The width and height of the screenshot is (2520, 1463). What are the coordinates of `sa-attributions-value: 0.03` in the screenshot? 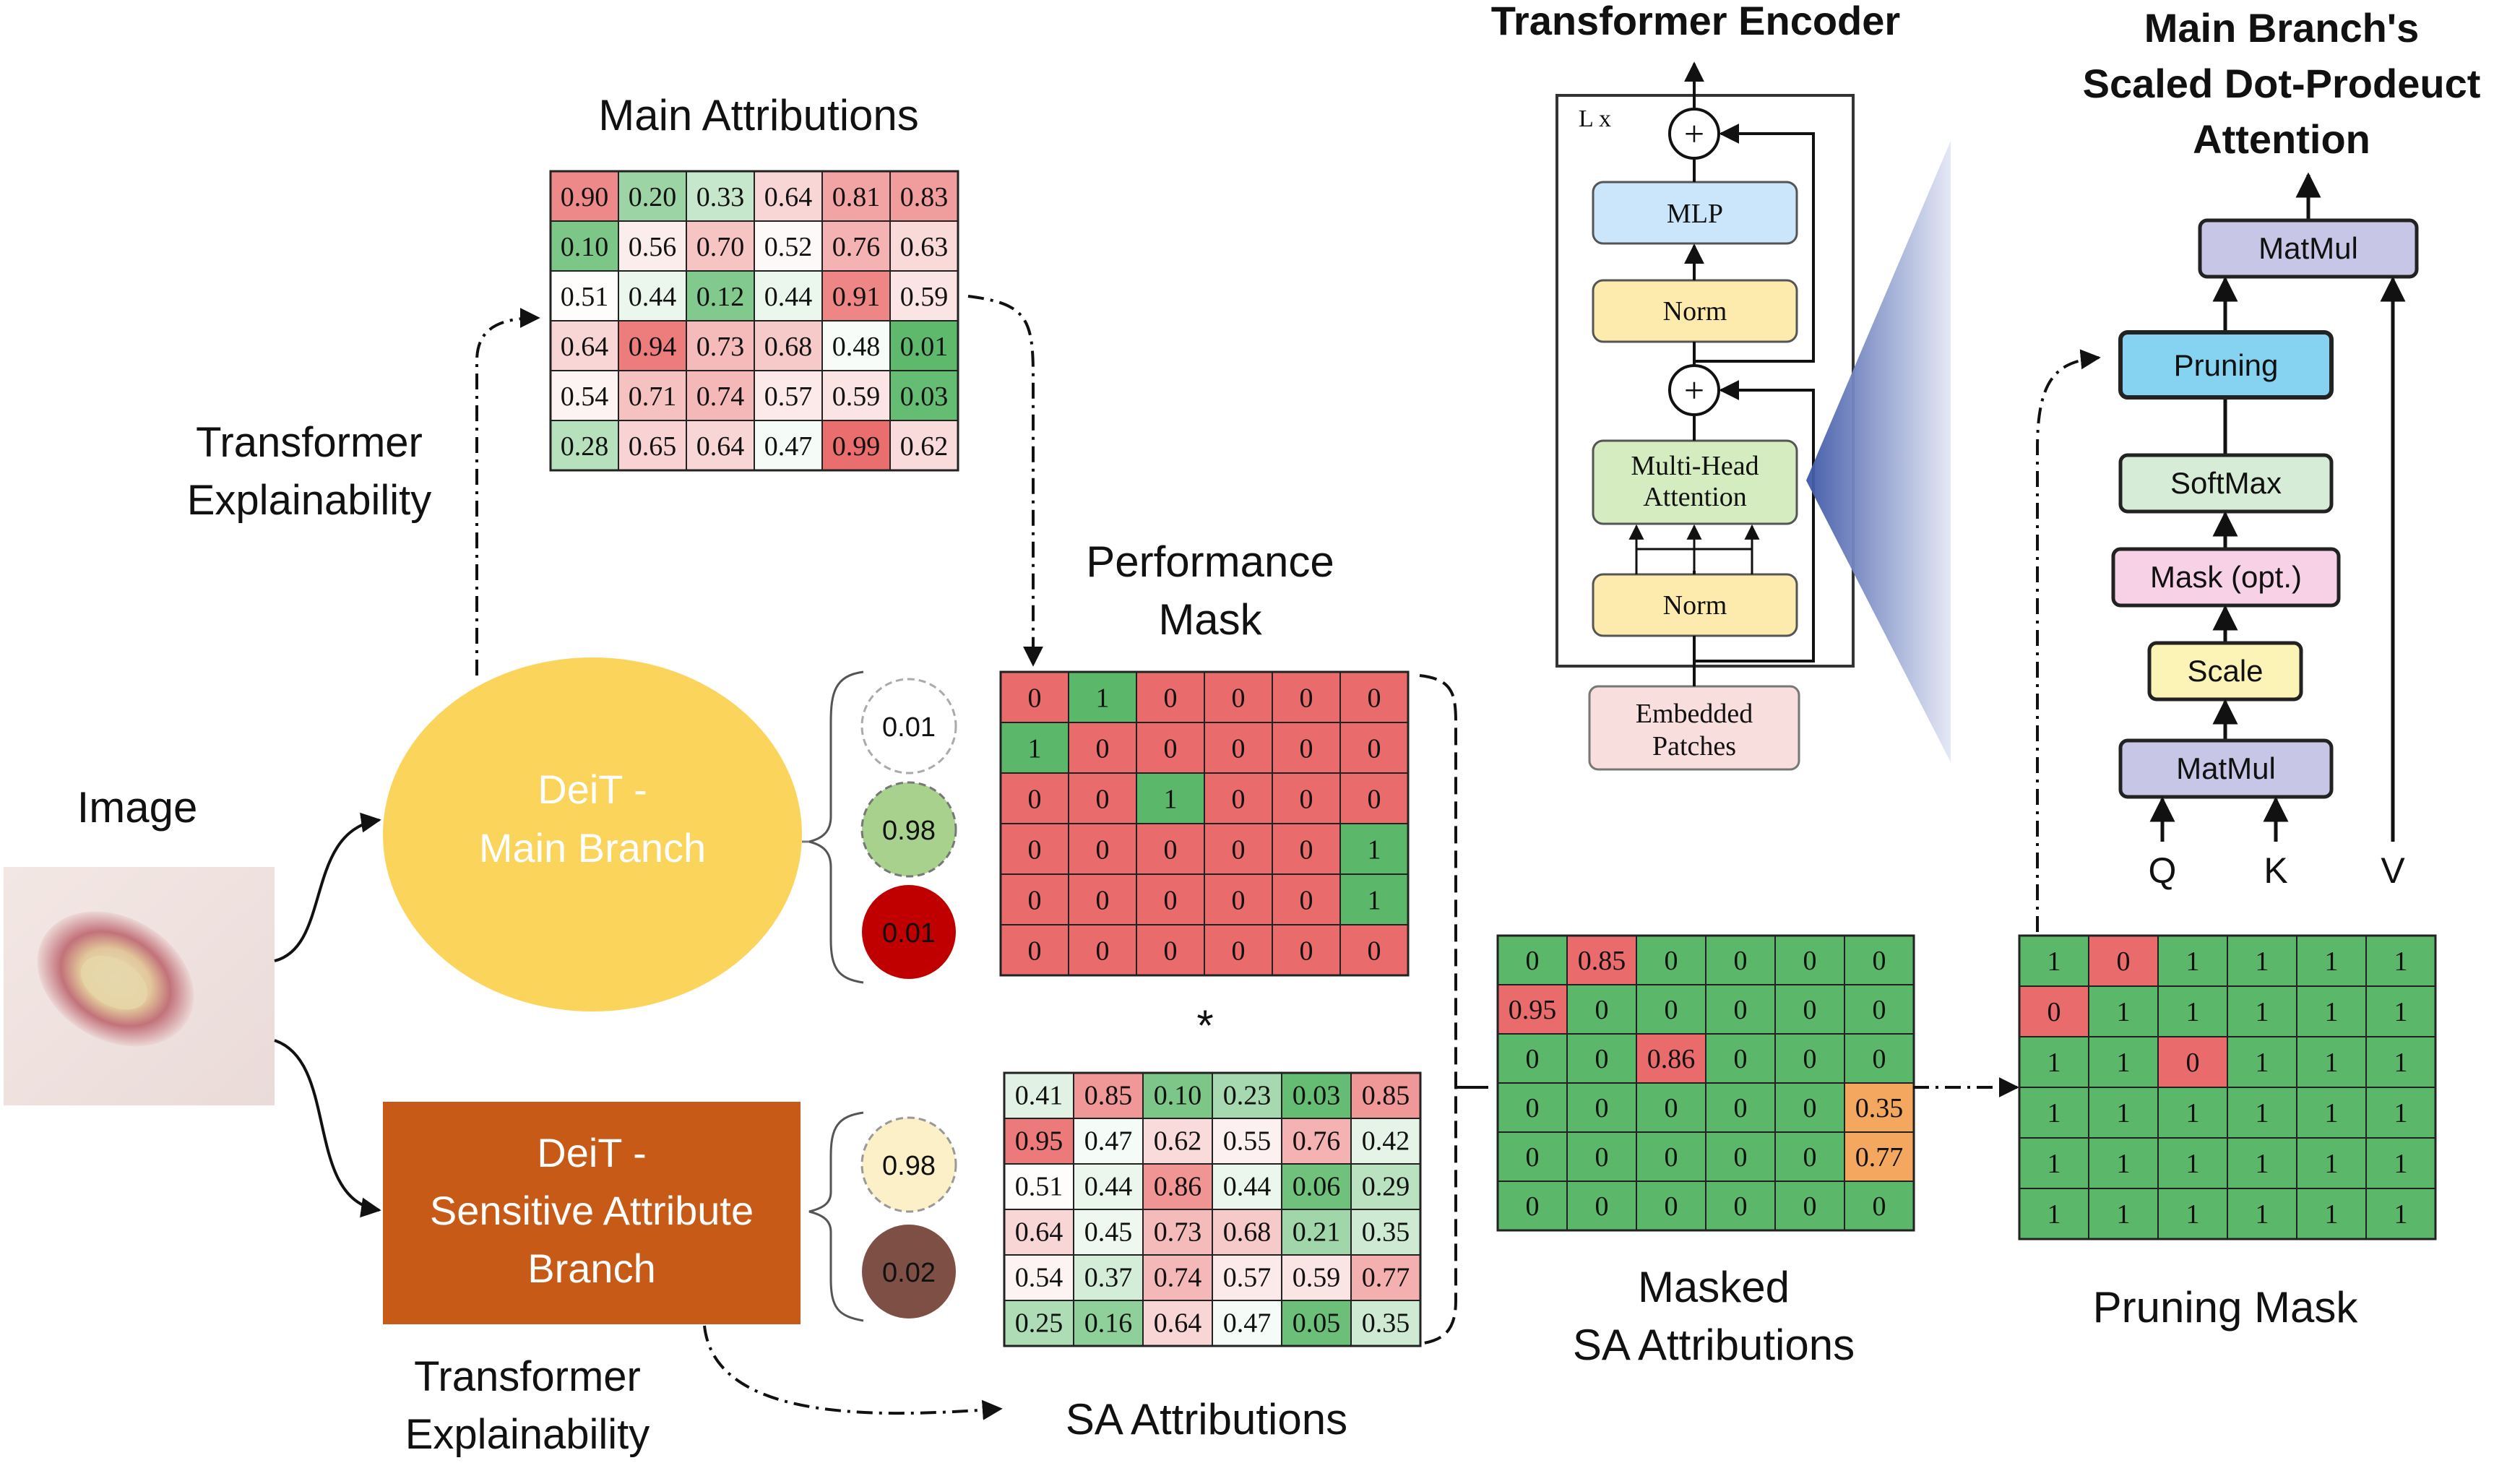 It's located at (1317, 1096).